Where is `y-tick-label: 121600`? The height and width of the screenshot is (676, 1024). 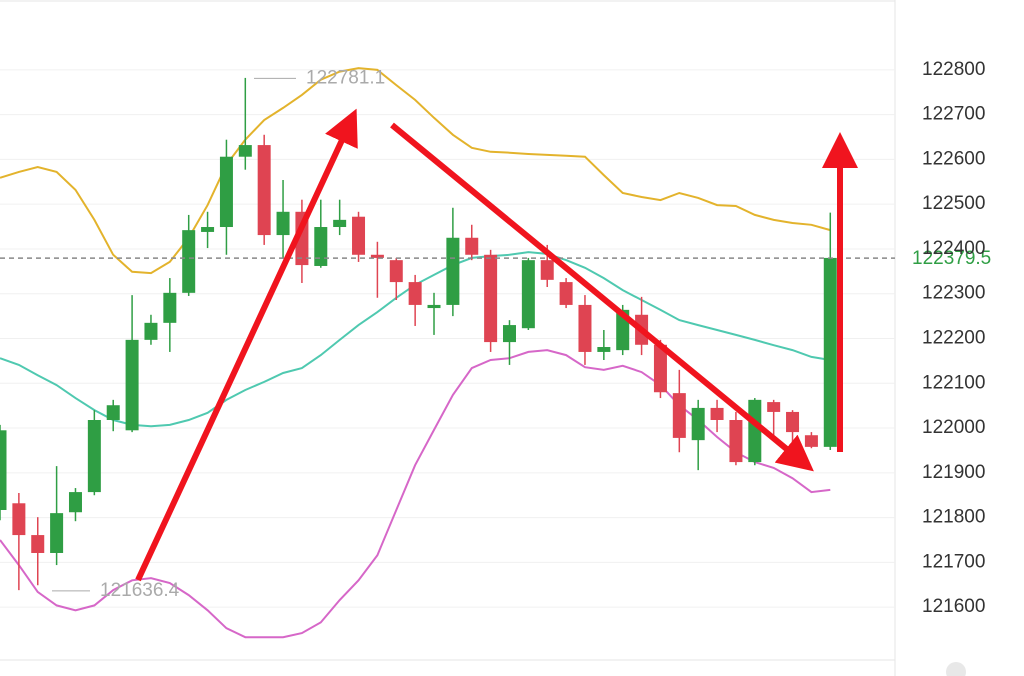
y-tick-label: 121600 is located at coordinates (953, 606).